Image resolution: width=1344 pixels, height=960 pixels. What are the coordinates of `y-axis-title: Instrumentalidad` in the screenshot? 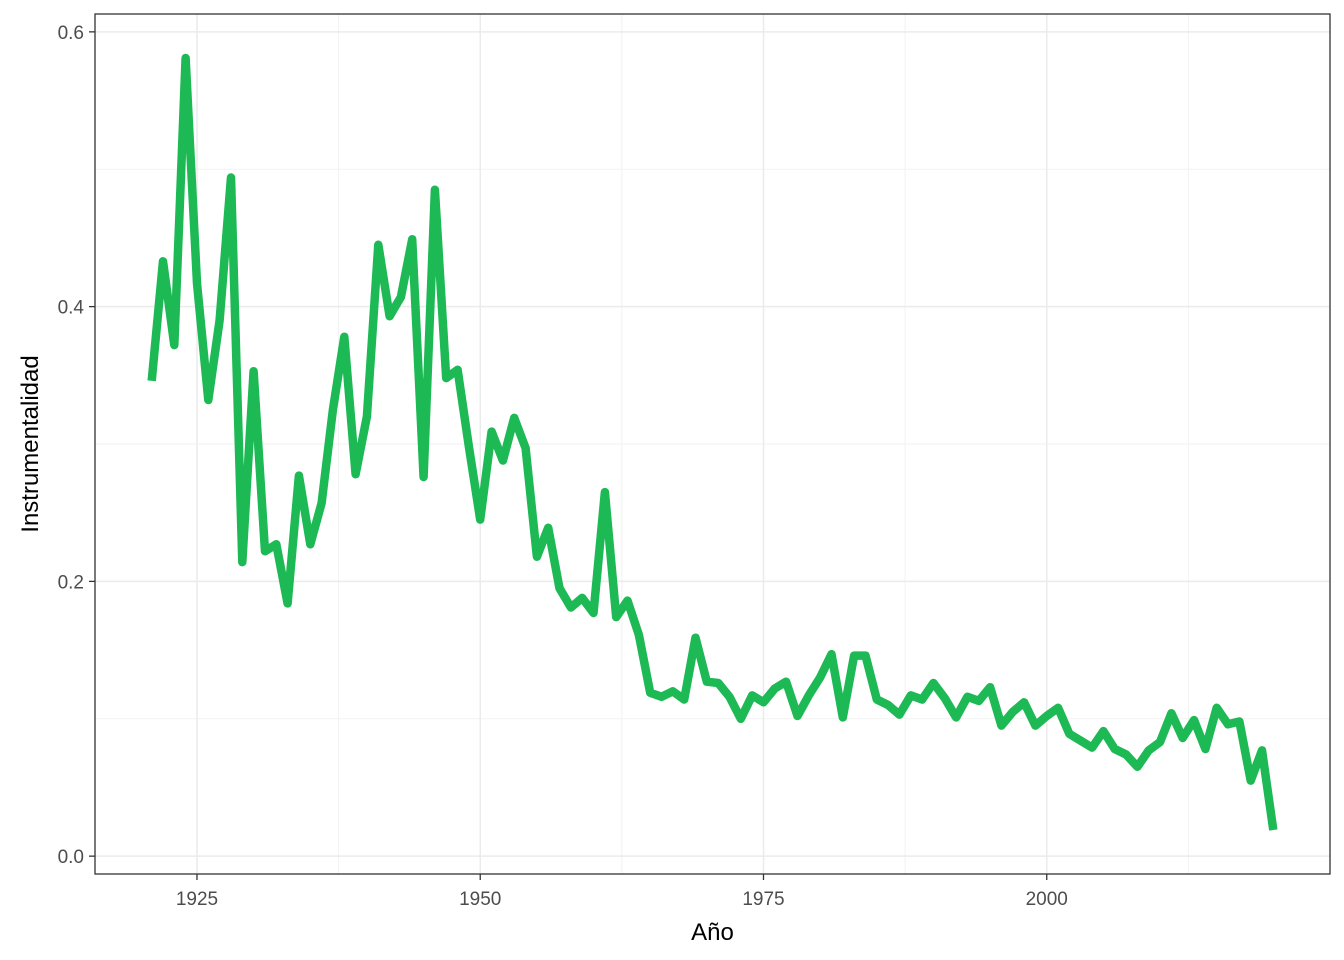 It's located at (30, 443).